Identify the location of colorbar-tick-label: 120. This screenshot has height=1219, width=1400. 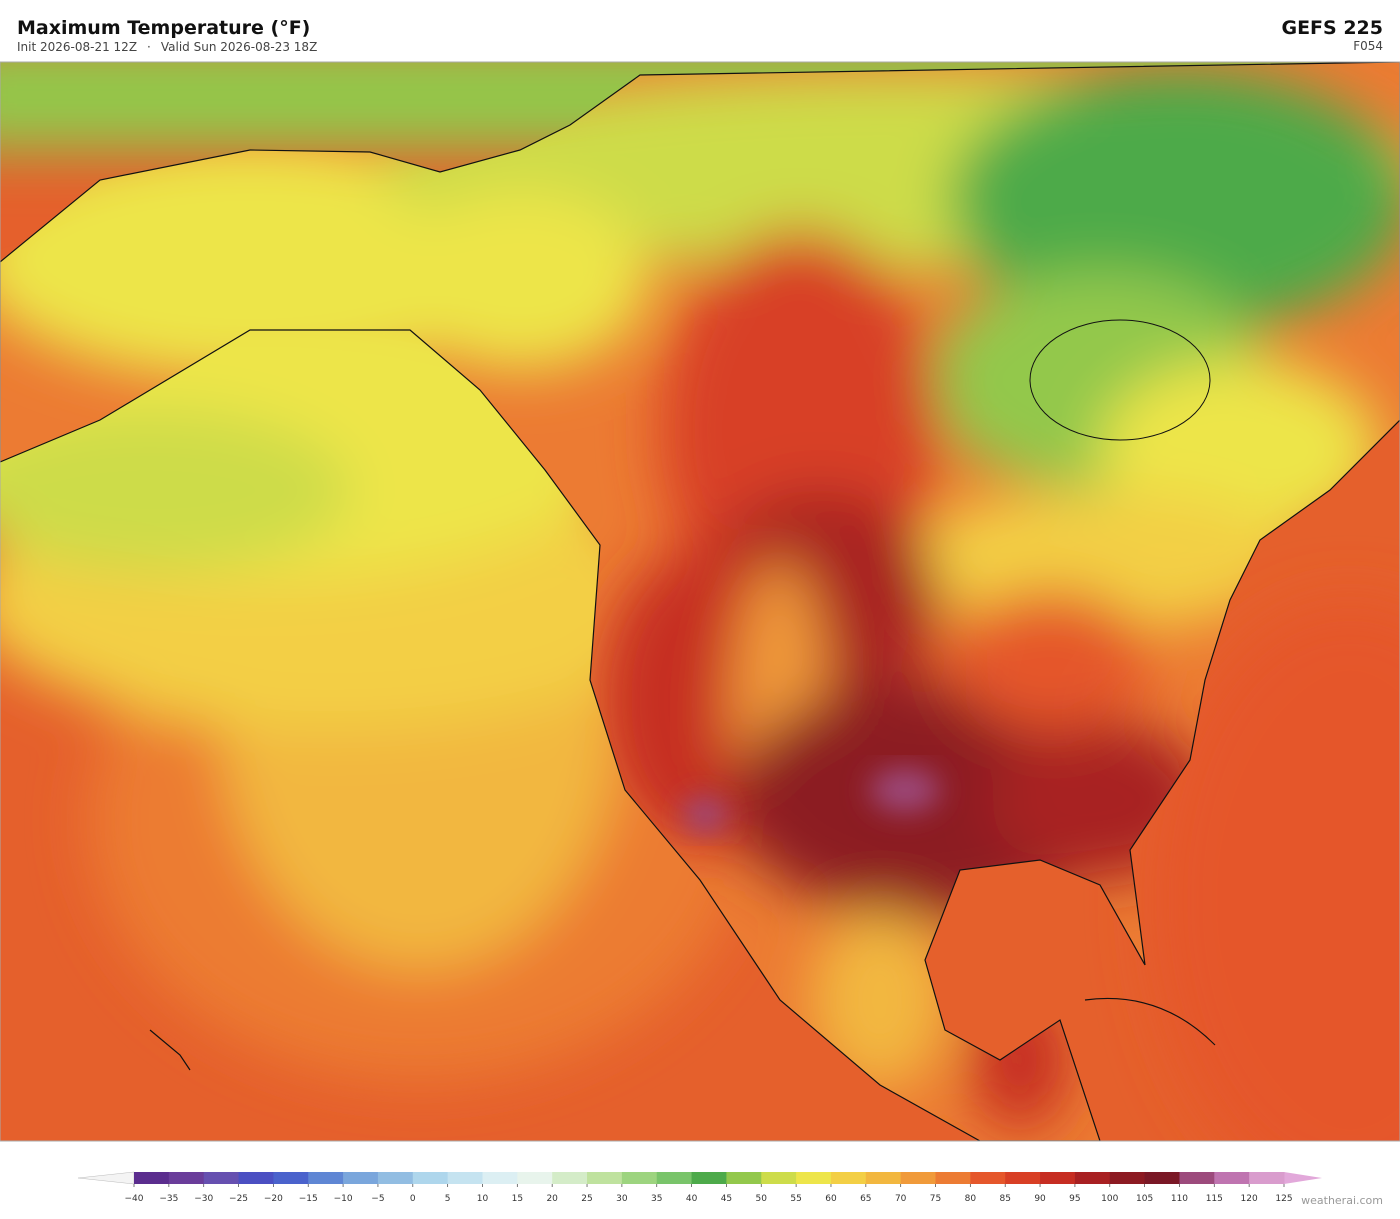
(1249, 1199).